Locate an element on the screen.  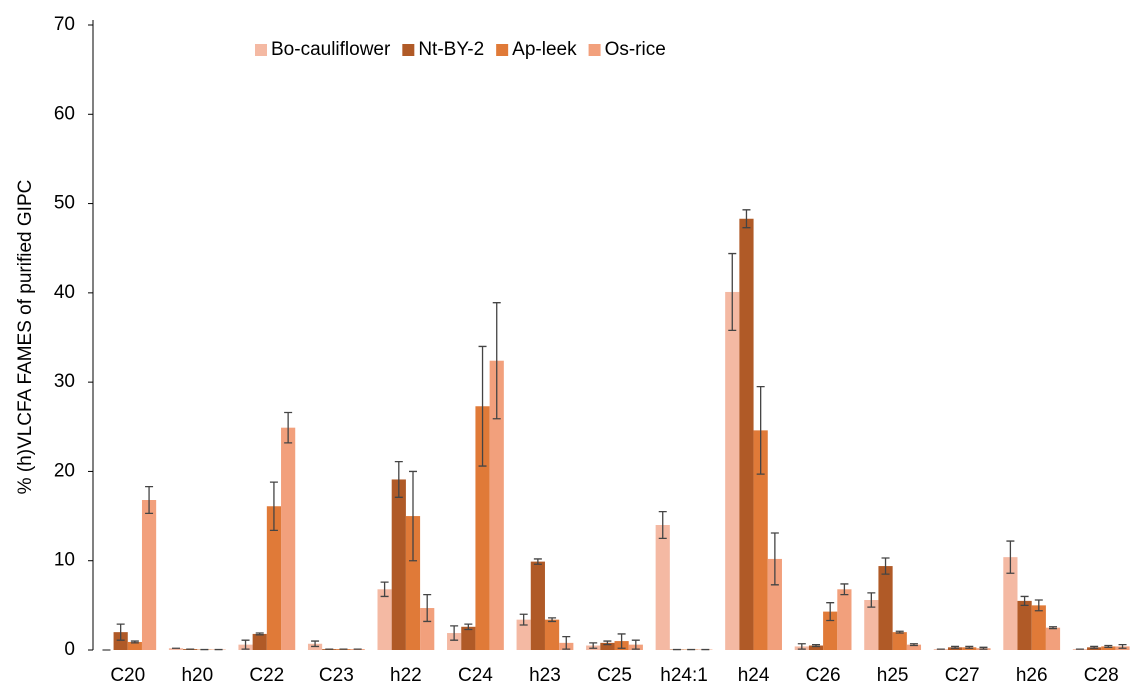
x-tick-label: h22 is located at coordinates (406, 675).